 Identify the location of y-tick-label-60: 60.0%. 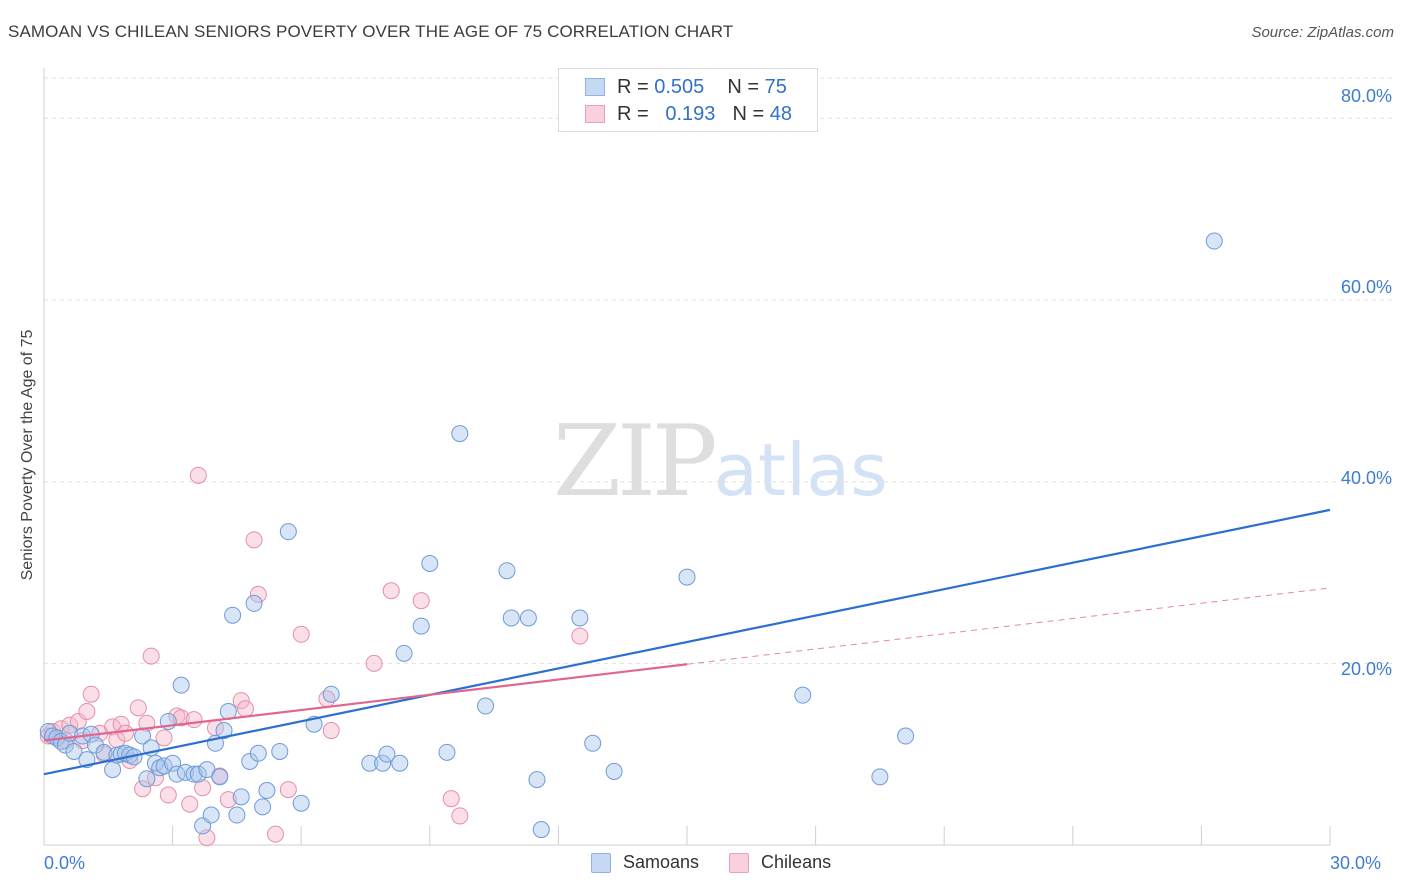
(1366, 287).